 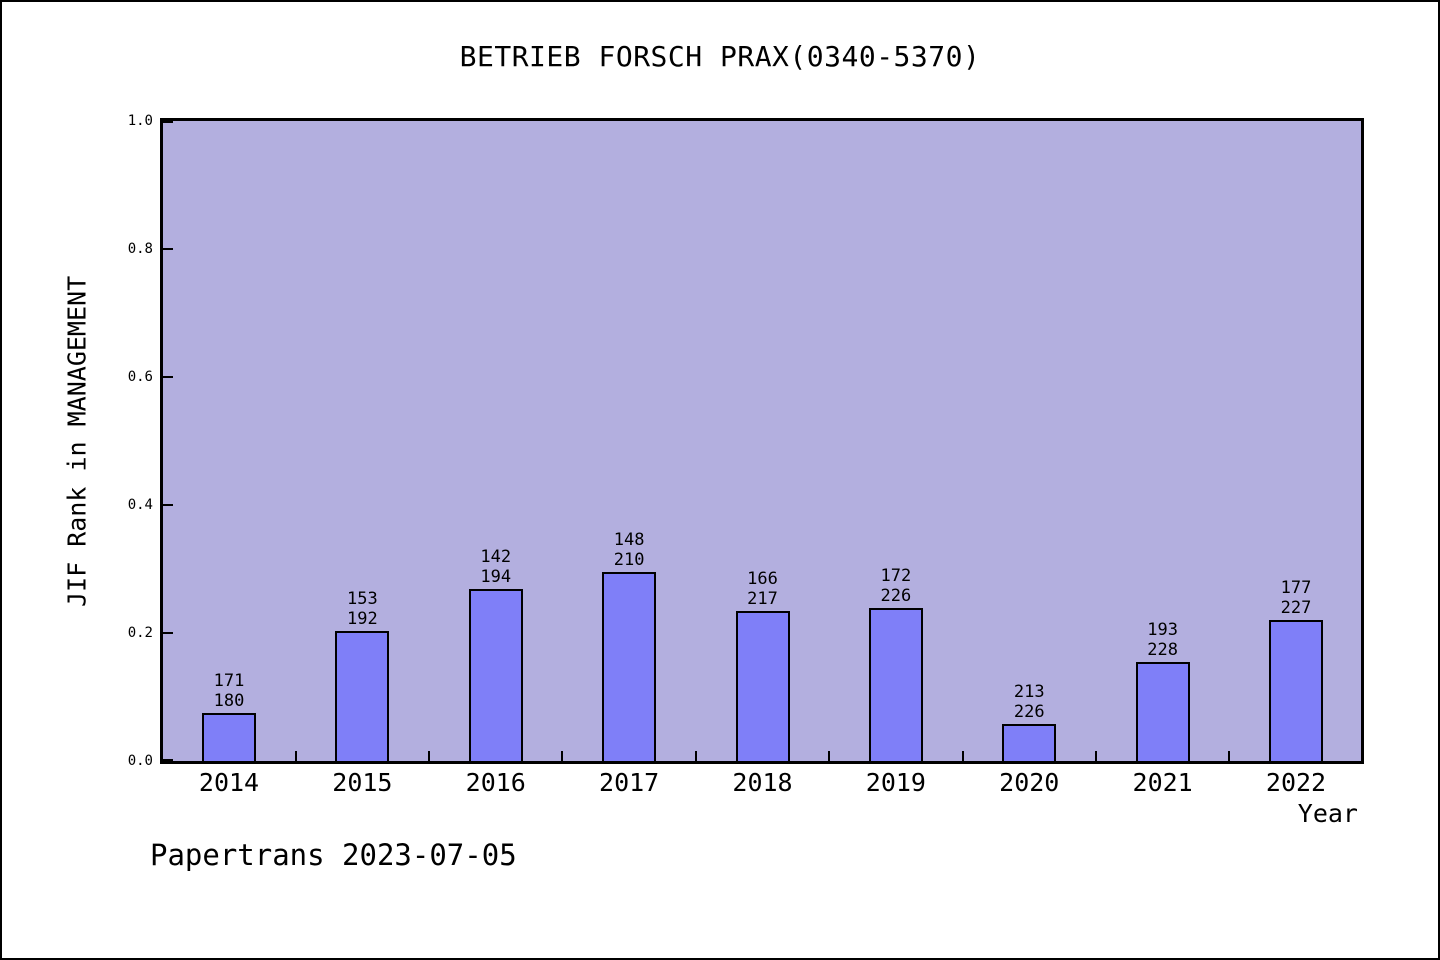 I want to click on bar-rank-value: 172, so click(x=896, y=576).